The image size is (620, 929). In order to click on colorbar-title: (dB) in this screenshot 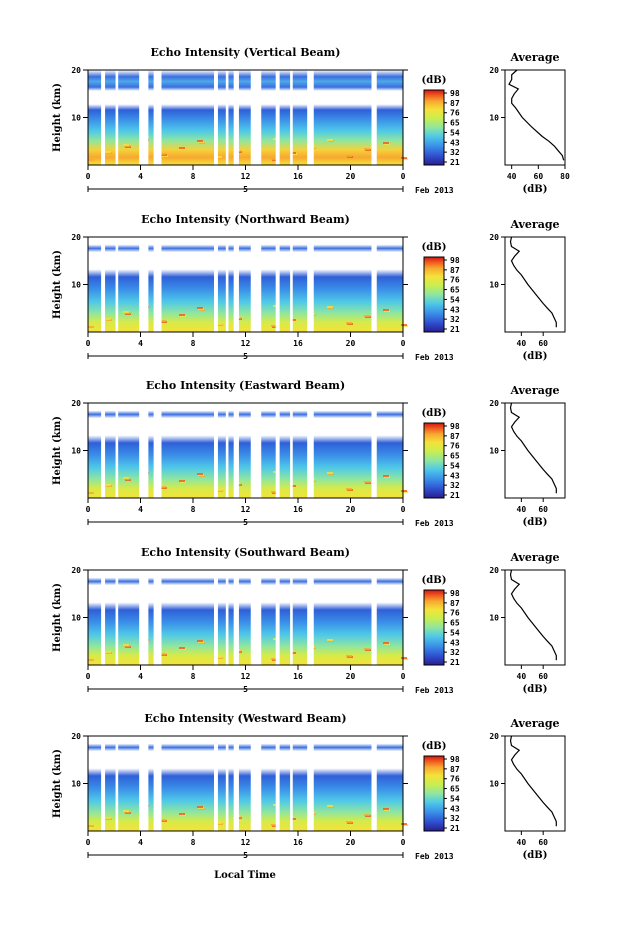, I will do `click(434, 580)`.